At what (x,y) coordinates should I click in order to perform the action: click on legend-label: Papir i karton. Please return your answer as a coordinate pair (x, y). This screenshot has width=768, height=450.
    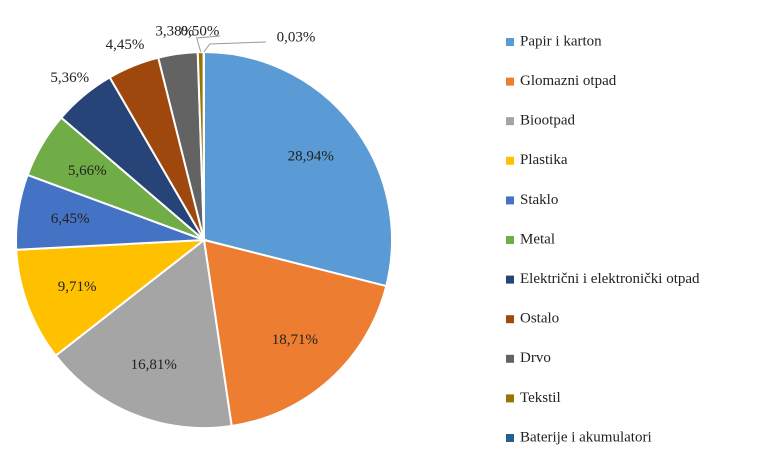
    Looking at the image, I should click on (561, 41).